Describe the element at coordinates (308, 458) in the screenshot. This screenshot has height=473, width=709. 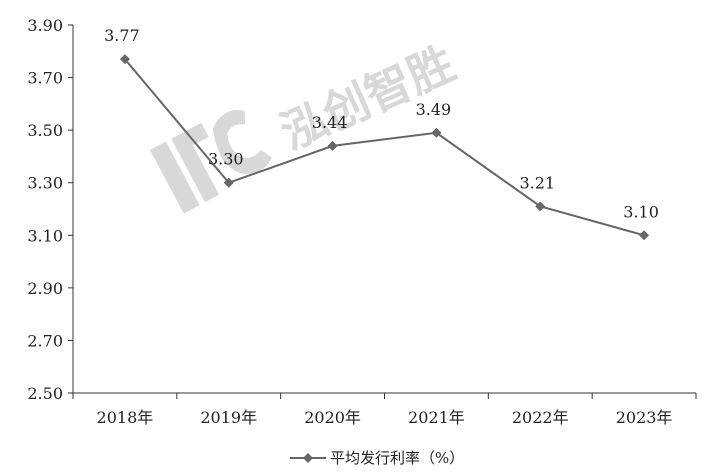
I see `legend-marker-diamond` at that location.